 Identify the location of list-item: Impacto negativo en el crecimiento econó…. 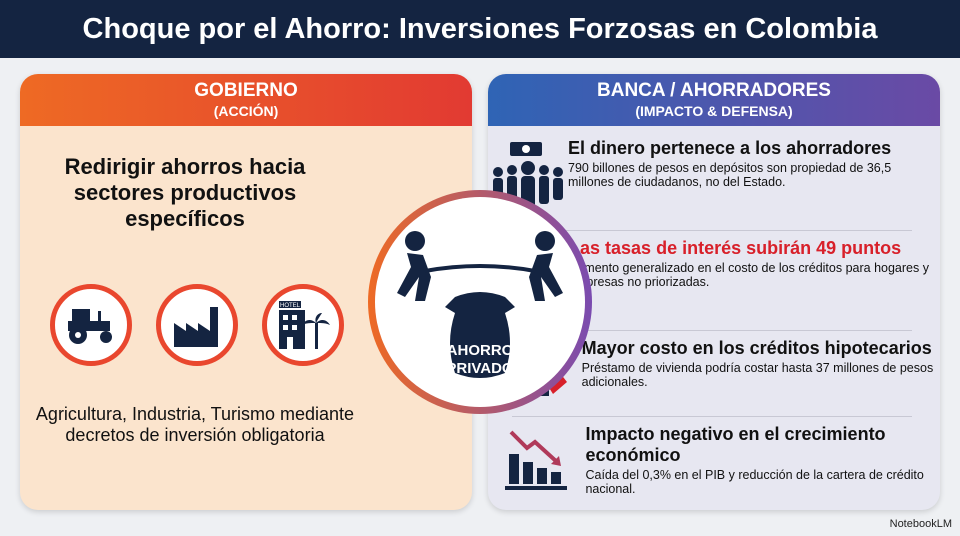
(714, 460).